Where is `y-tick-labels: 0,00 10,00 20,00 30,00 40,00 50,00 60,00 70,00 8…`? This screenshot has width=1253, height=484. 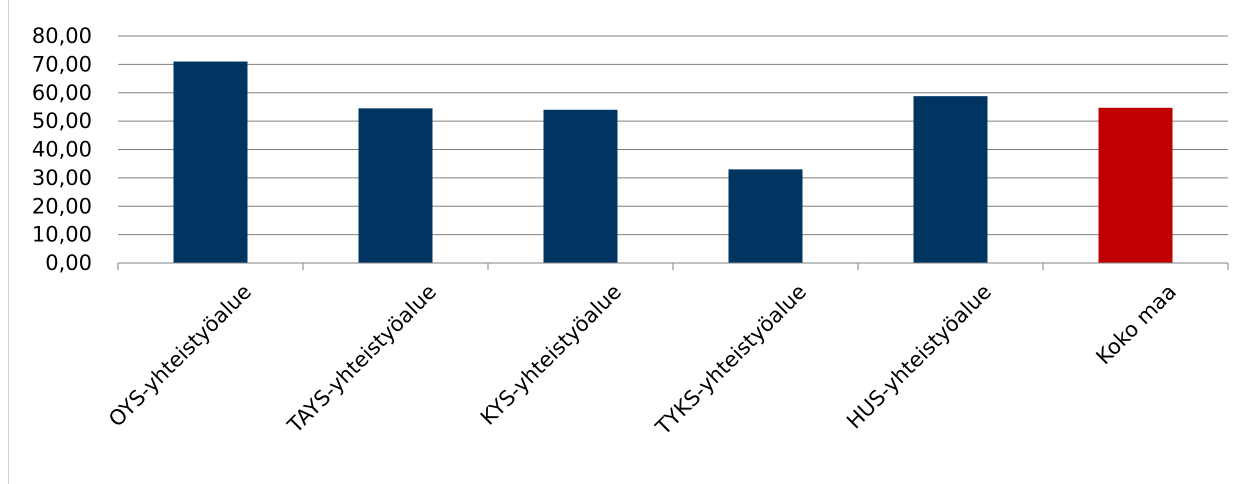 y-tick-labels: 0,00 10,00 20,00 30,00 40,00 50,00 60,00 70,00 8… is located at coordinates (62, 149).